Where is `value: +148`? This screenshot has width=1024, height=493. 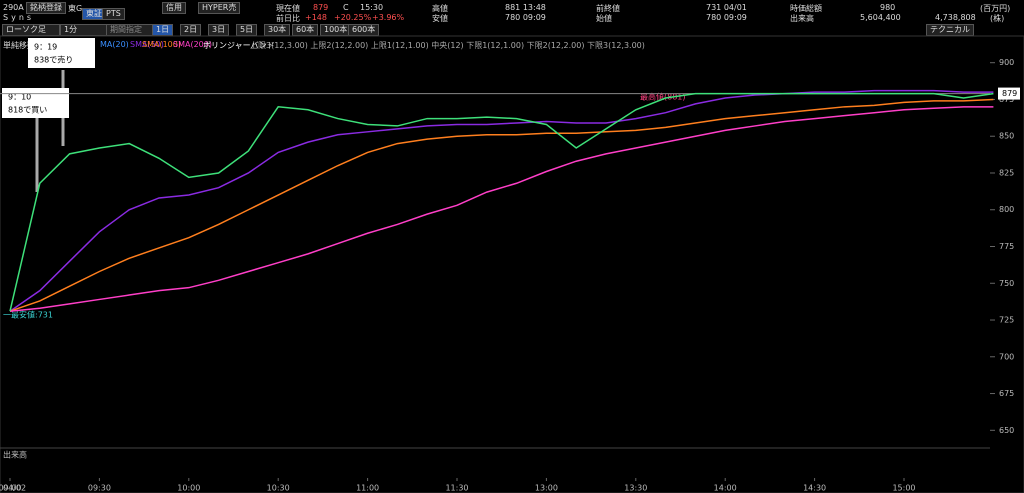
value: +148 is located at coordinates (316, 17).